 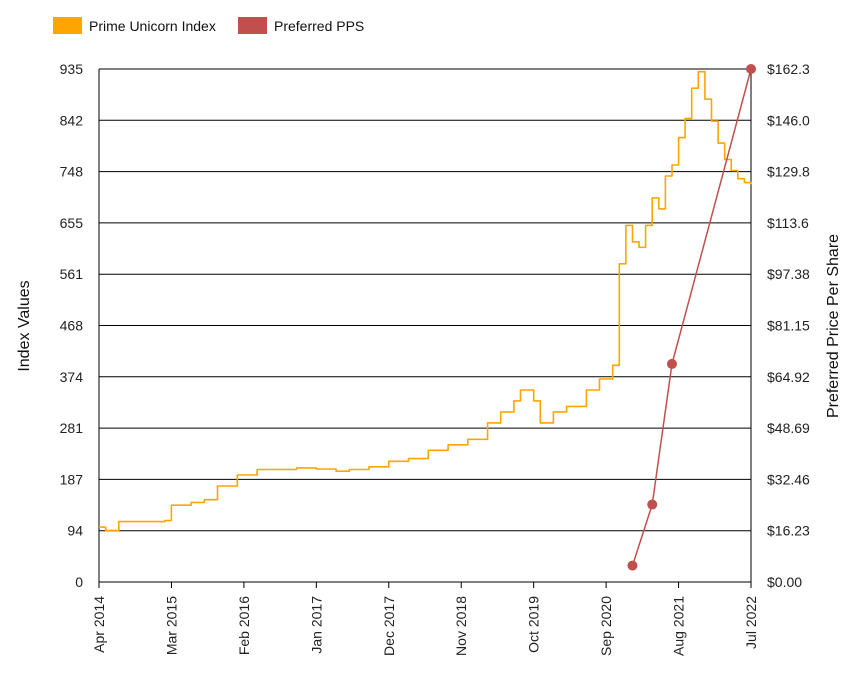 What do you see at coordinates (788, 223) in the screenshot?
I see `y-right-tick-label: $113.6` at bounding box center [788, 223].